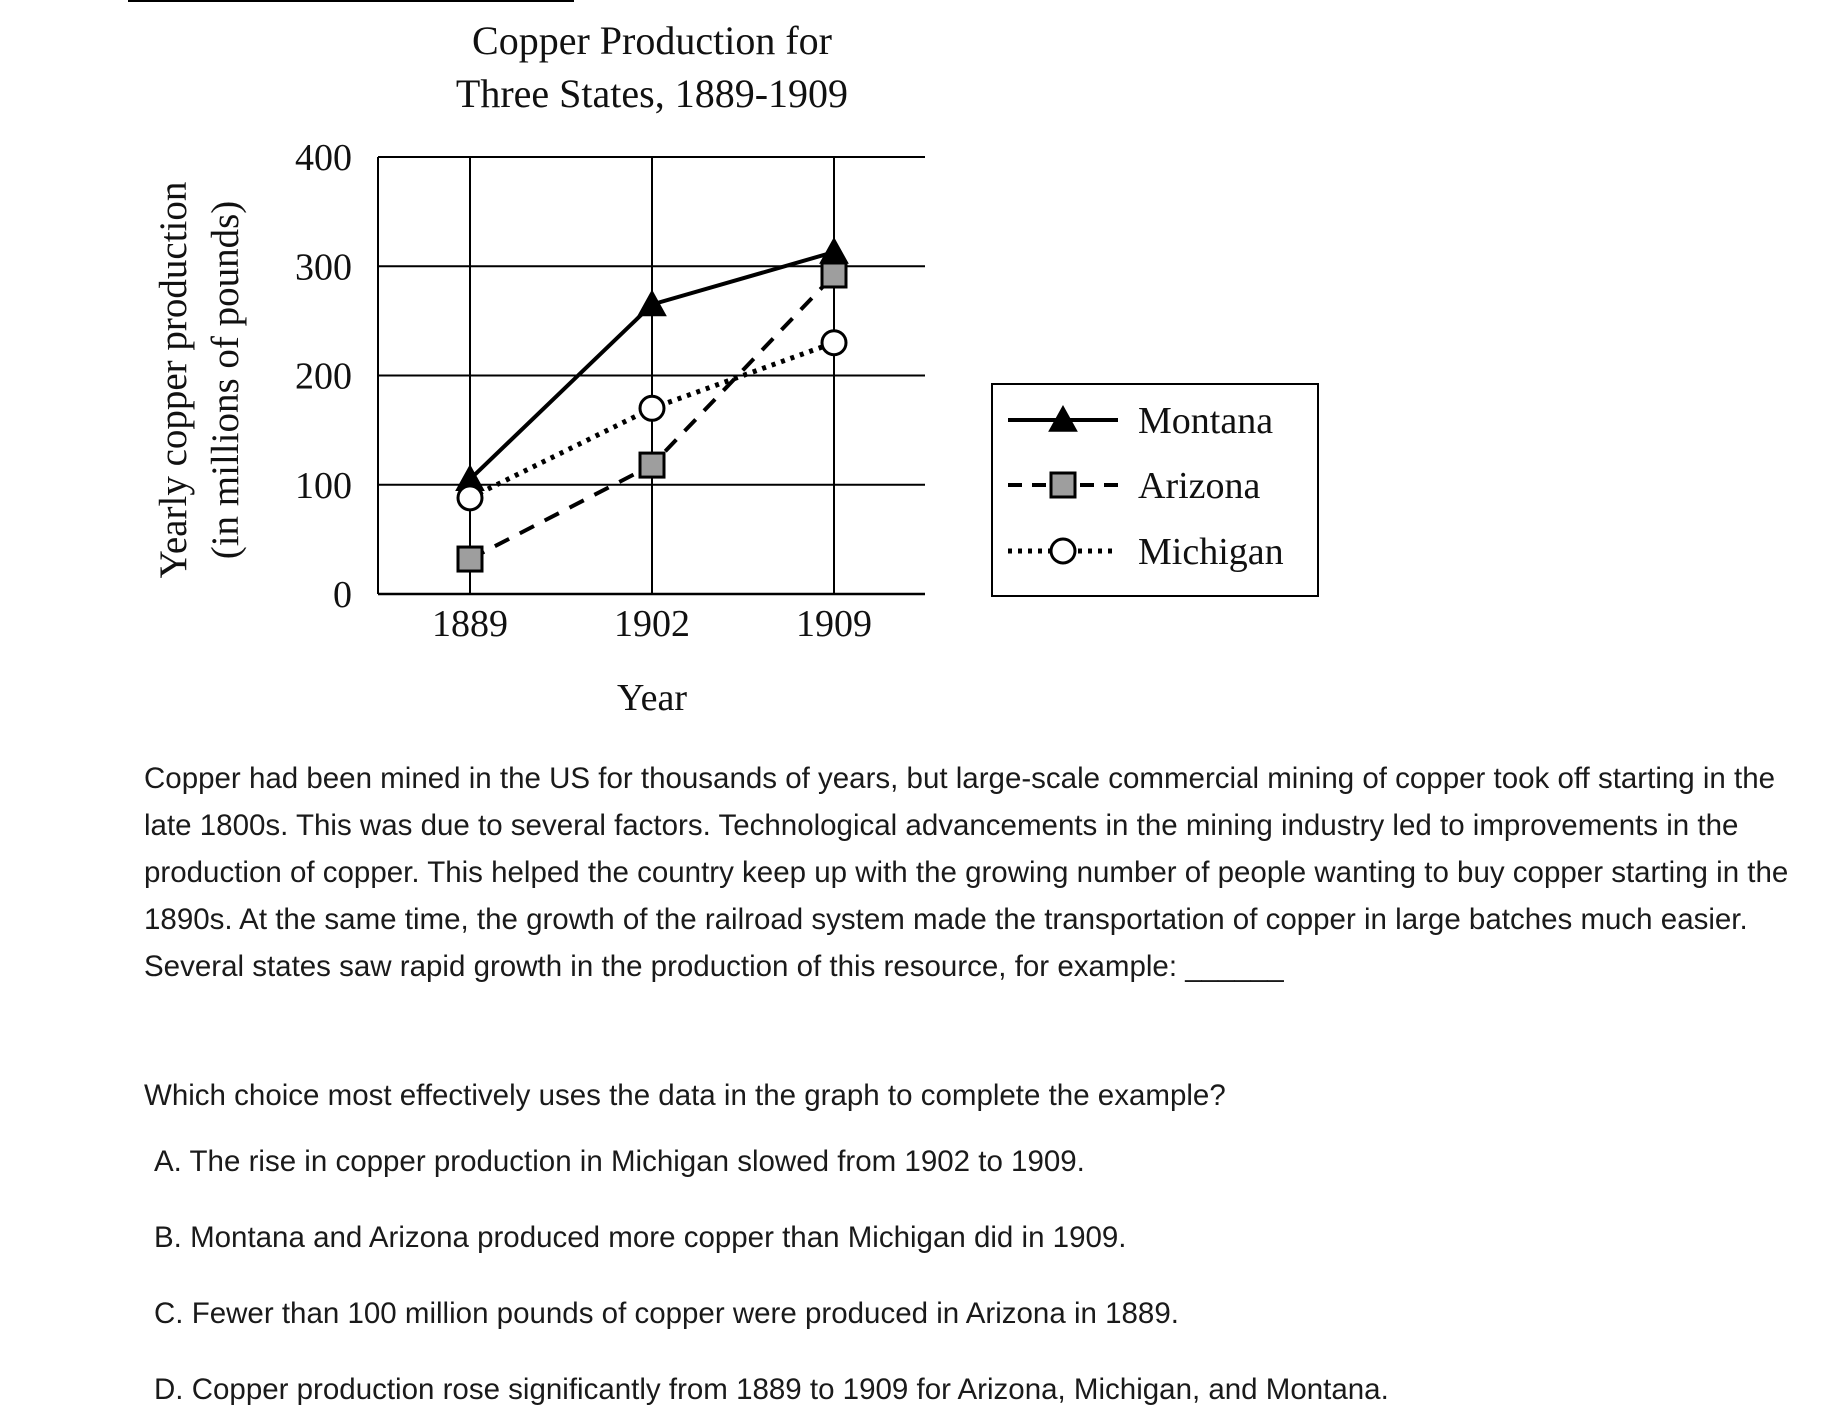  I want to click on top-rule, so click(351, 1).